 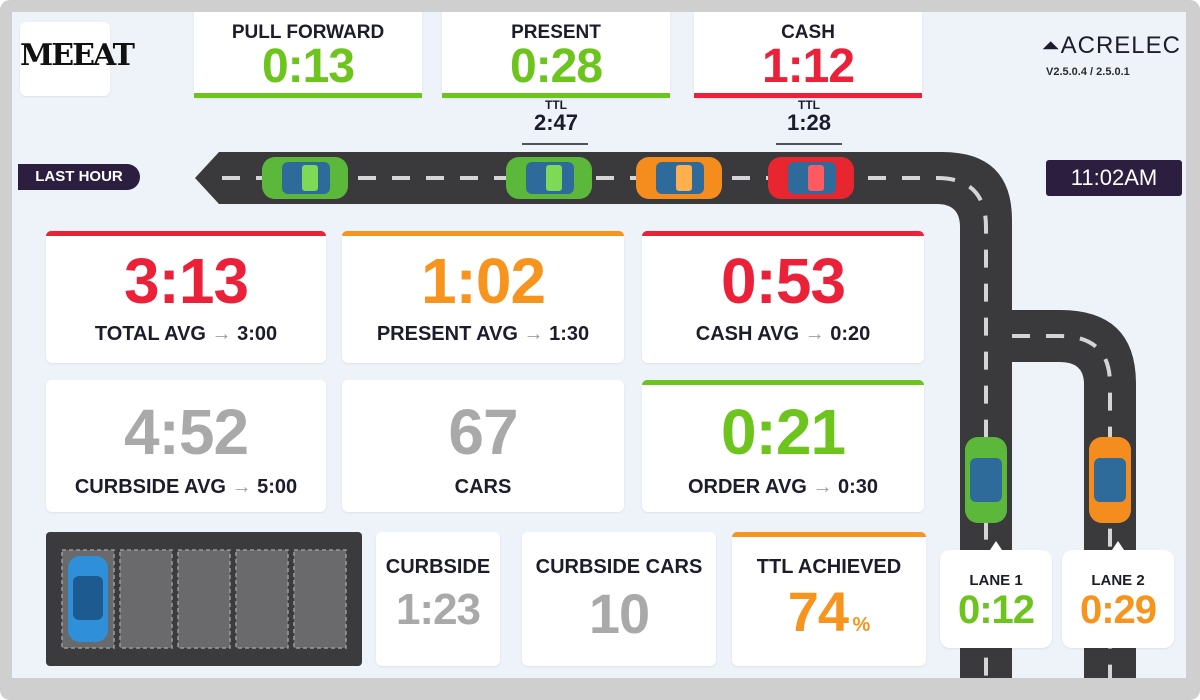 I want to click on order-avg-value: 0:21, so click(x=783, y=432).